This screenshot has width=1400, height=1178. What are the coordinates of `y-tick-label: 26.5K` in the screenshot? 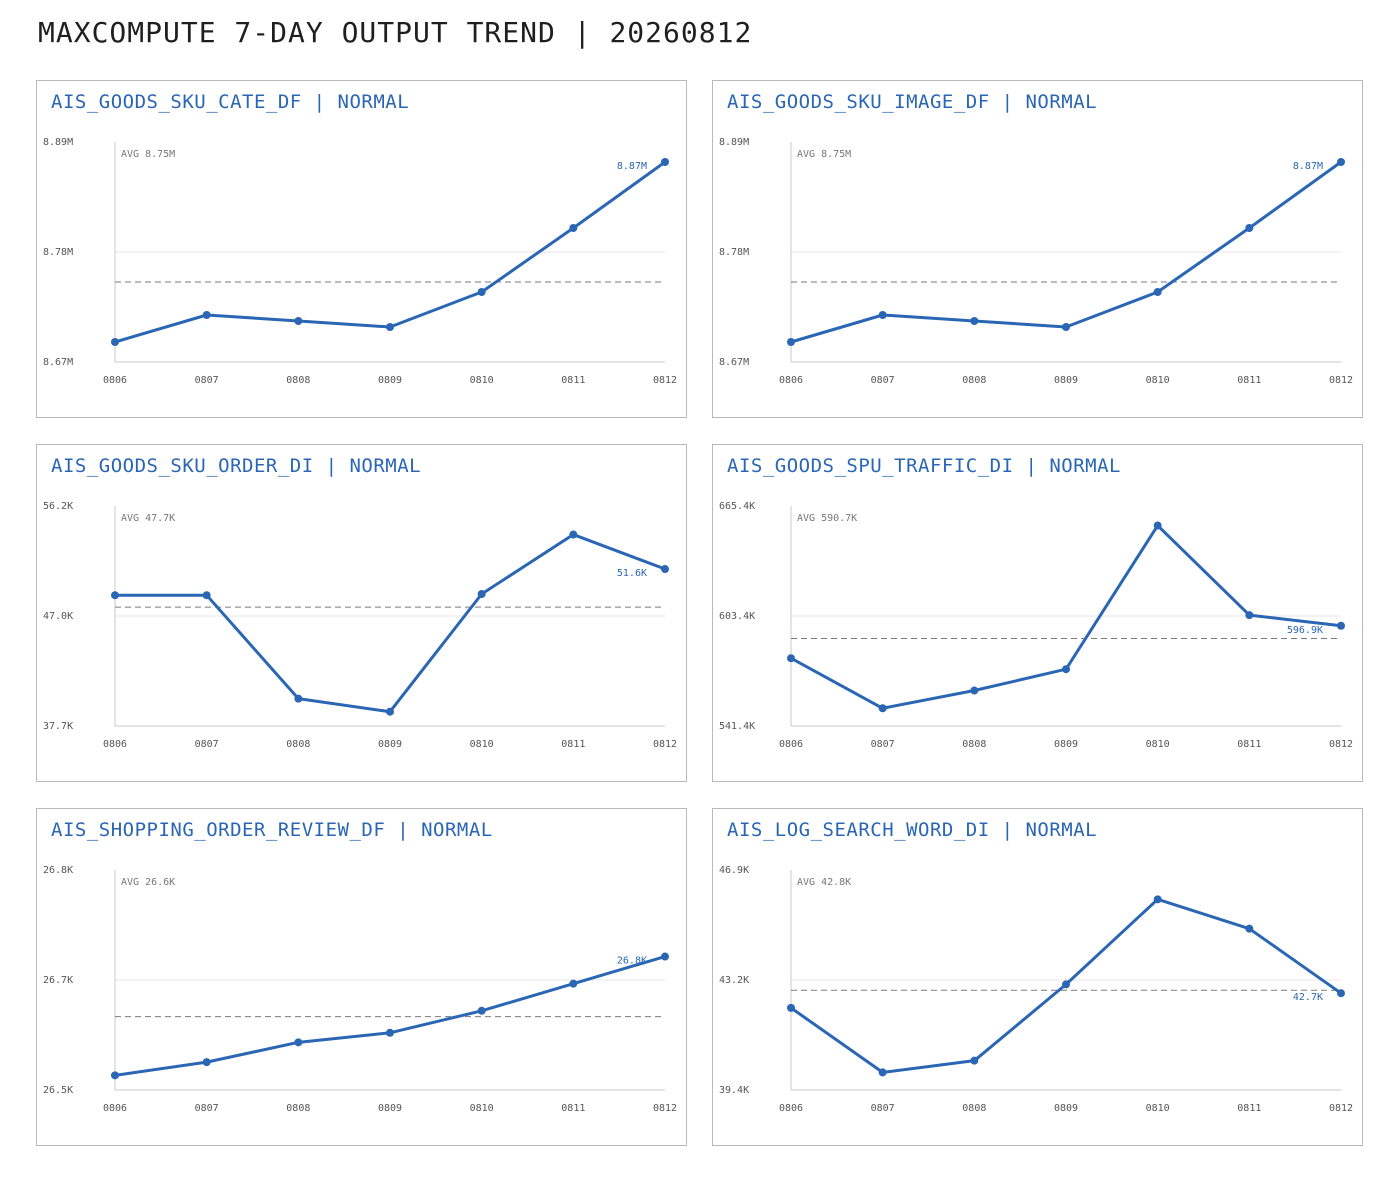 It's located at (58, 1090).